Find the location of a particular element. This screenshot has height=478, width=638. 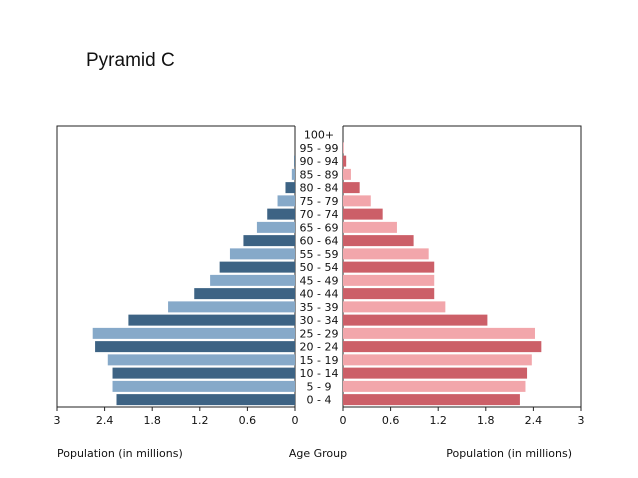

age-group-label: 15 - 19 is located at coordinates (319, 360).